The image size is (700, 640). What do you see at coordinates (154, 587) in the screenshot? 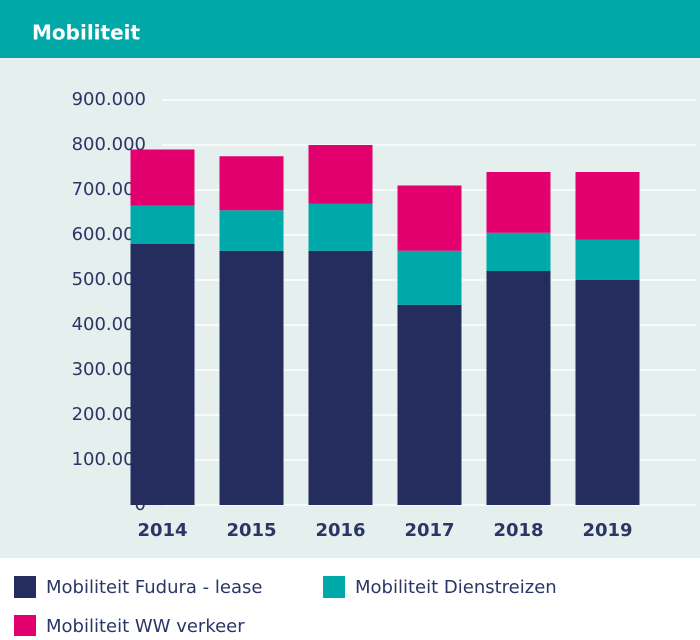
I see `legend-label: Mobiliteit Fudura - lease` at bounding box center [154, 587].